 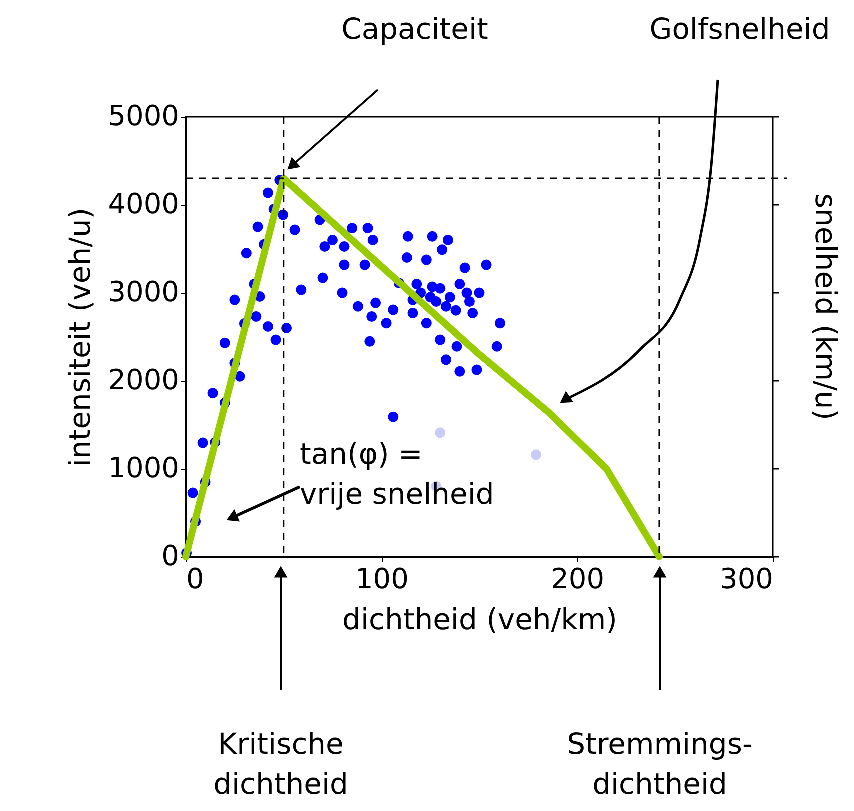 What do you see at coordinates (578, 579) in the screenshot?
I see `x-tick-label: 200` at bounding box center [578, 579].